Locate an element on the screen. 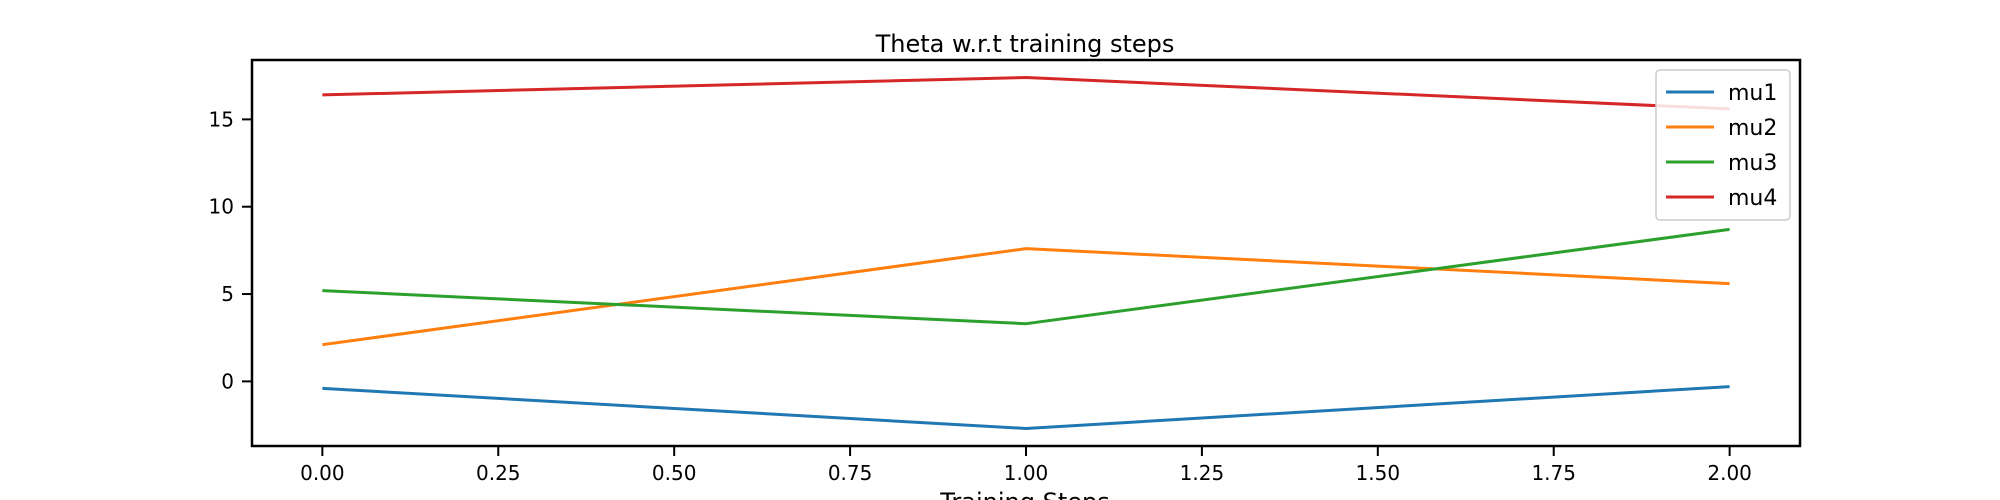 Image resolution: width=2000 pixels, height=500 pixels. series-line-mu1 is located at coordinates (1026, 407).